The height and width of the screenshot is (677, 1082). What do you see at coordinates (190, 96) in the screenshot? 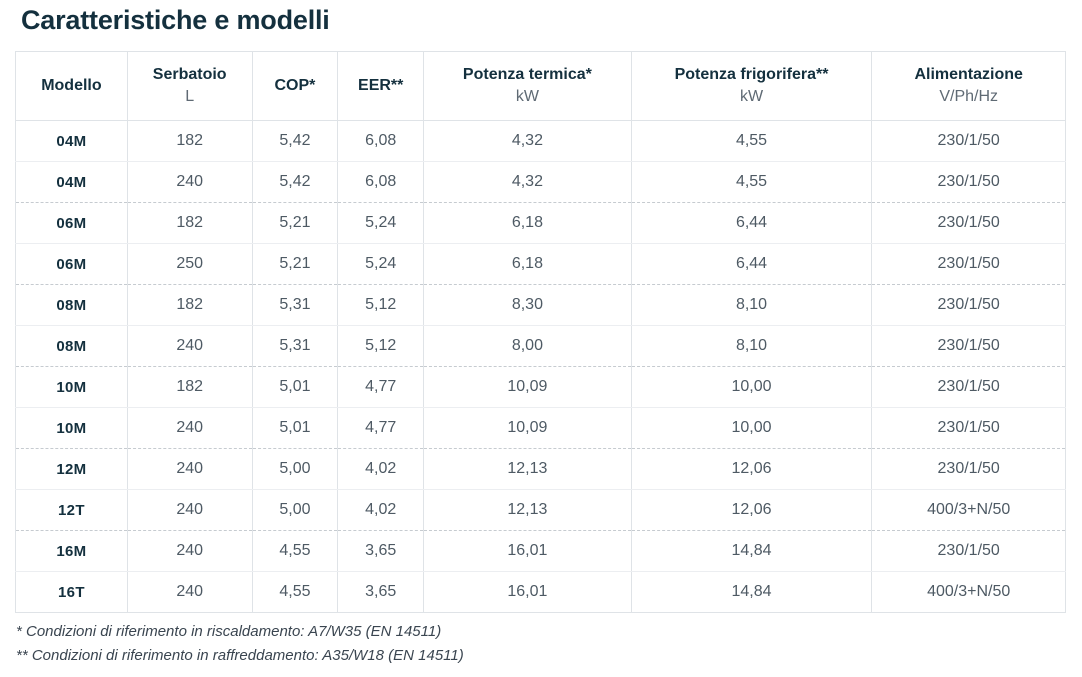
I see `column-header-unit: L` at bounding box center [190, 96].